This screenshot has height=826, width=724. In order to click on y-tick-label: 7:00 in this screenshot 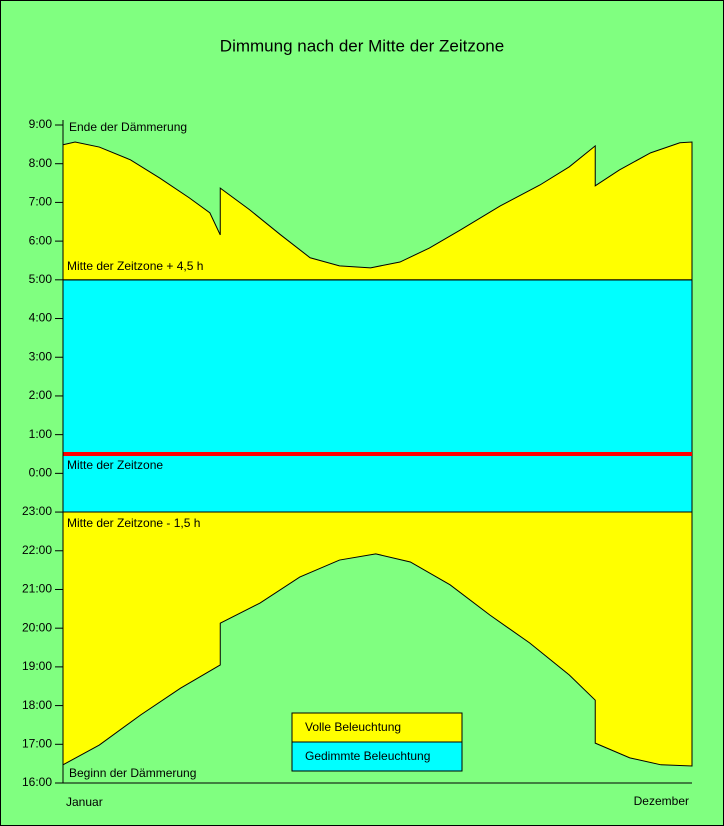, I will do `click(41, 202)`.